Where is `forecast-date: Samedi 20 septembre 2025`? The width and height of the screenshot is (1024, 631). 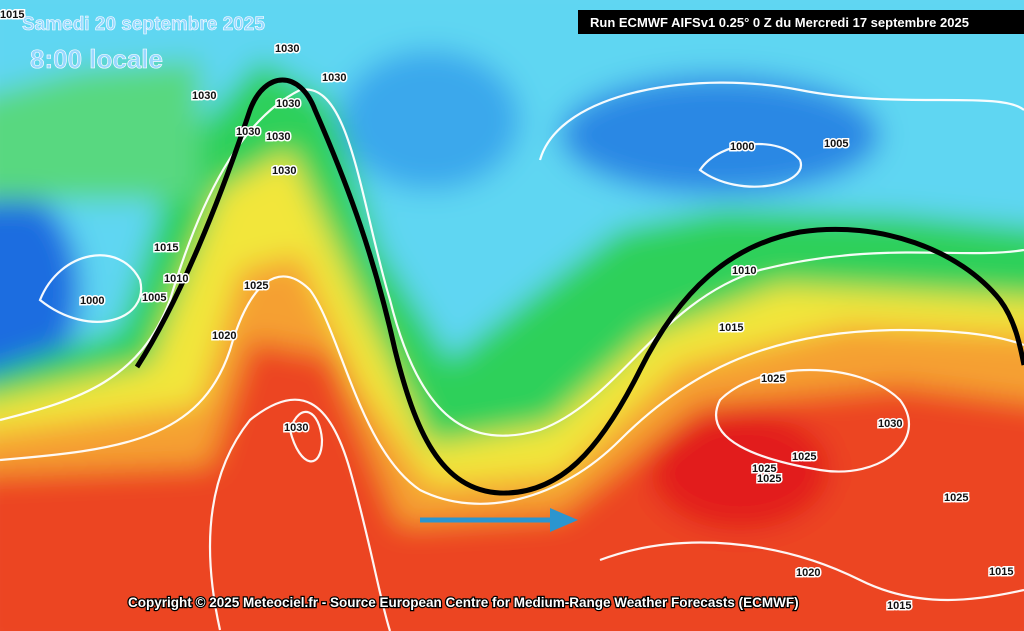 forecast-date: Samedi 20 septembre 2025 is located at coordinates (143, 24).